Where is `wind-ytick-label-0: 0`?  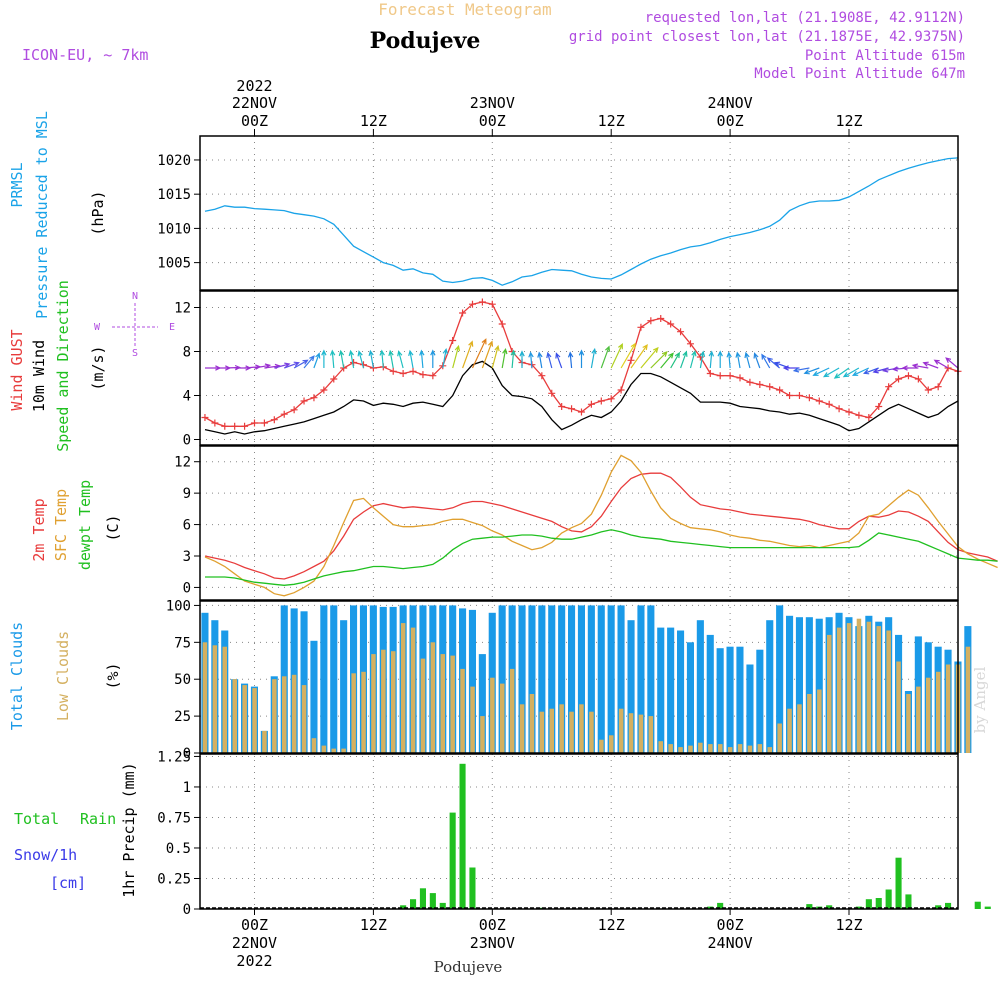
wind-ytick-label-0: 0 is located at coordinates (187, 441).